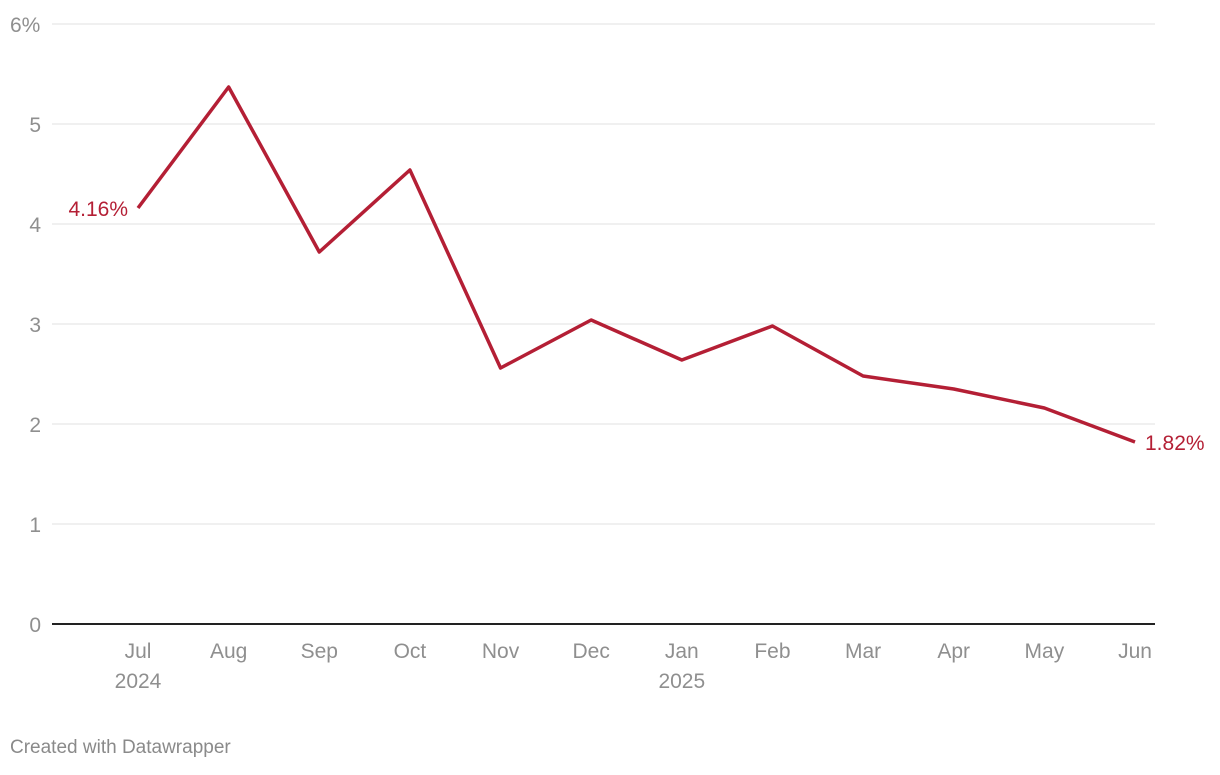 Image resolution: width=1220 pixels, height=775 pixels. I want to click on x-tick-label: Nov, so click(501, 651).